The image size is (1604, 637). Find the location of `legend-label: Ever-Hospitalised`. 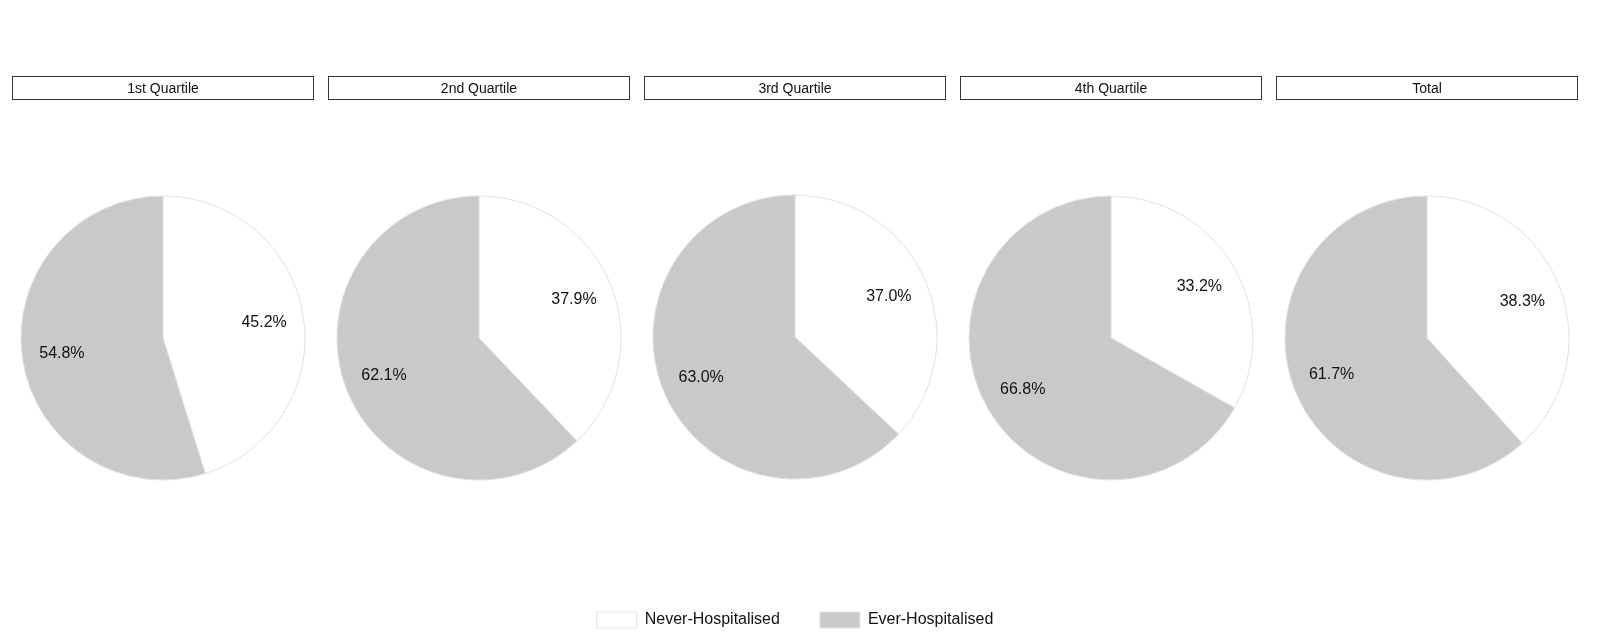

legend-label: Ever-Hospitalised is located at coordinates (930, 619).